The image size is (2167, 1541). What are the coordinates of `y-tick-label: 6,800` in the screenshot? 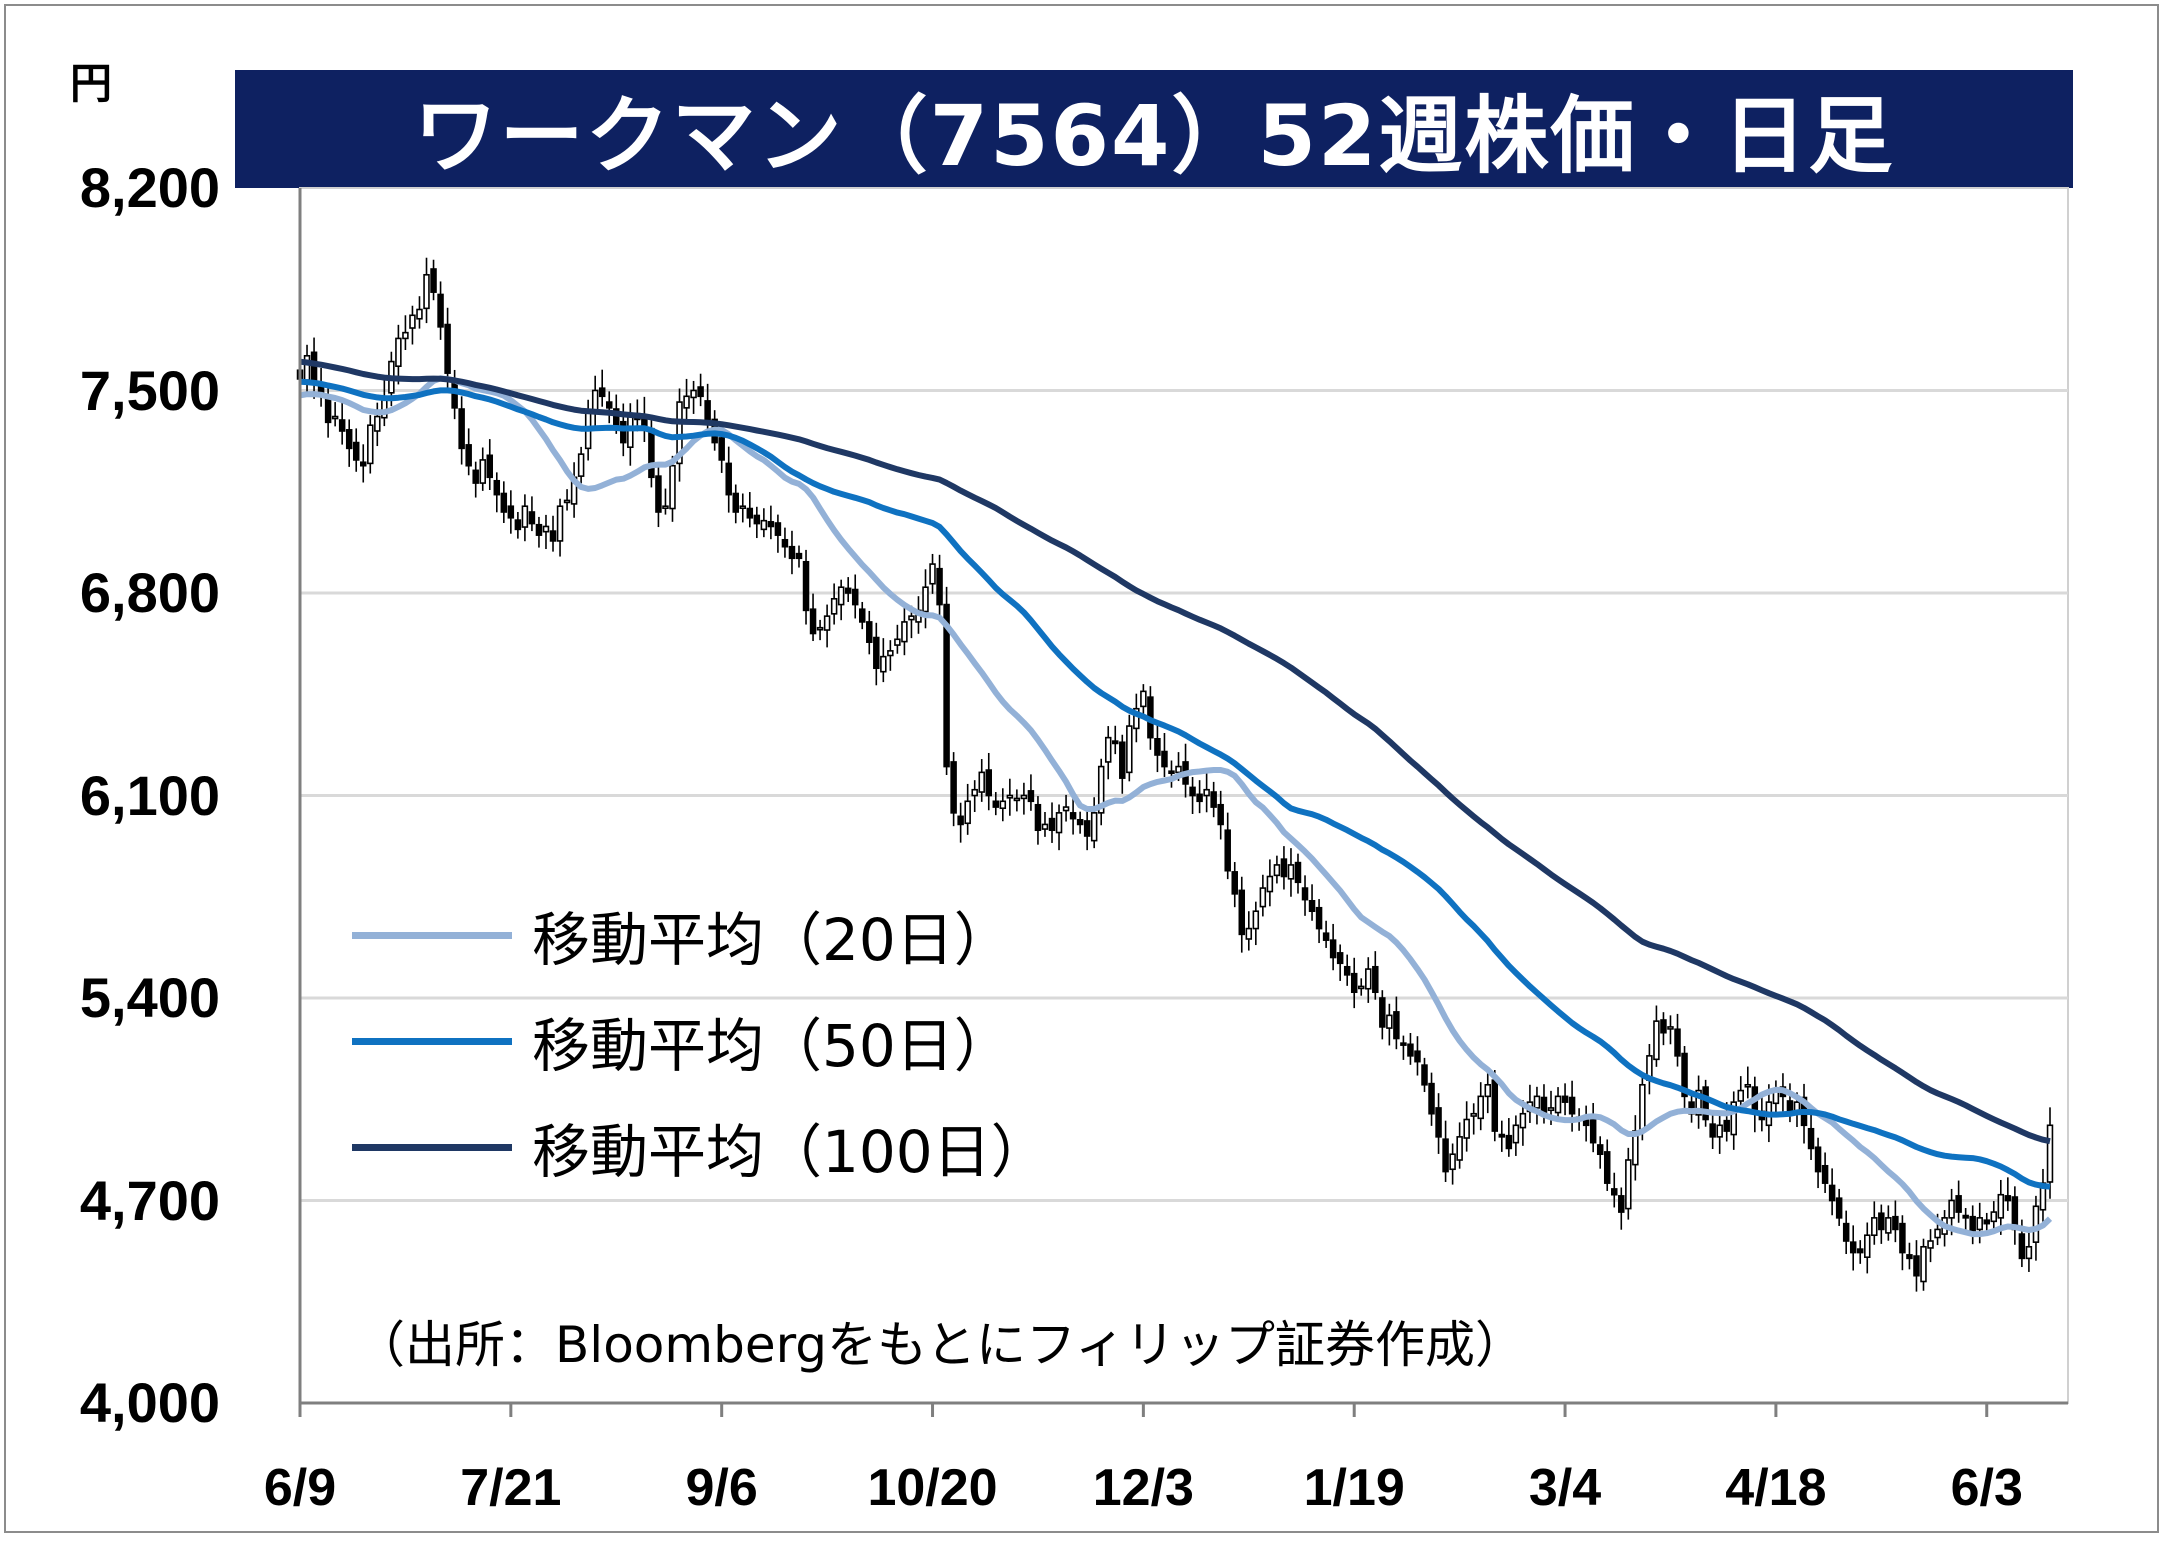 It's located at (149, 592).